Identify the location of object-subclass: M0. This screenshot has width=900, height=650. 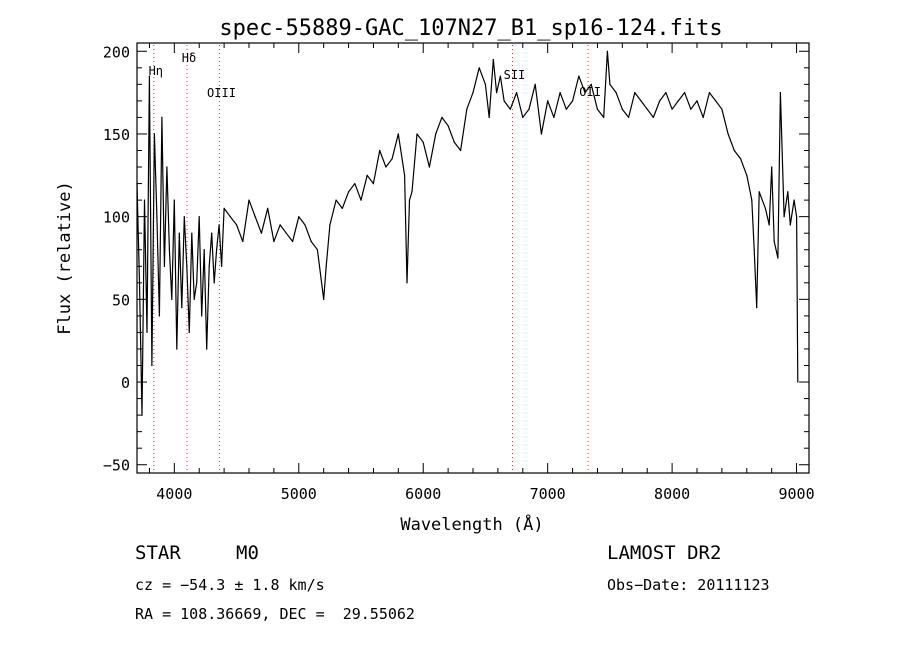
(247, 553).